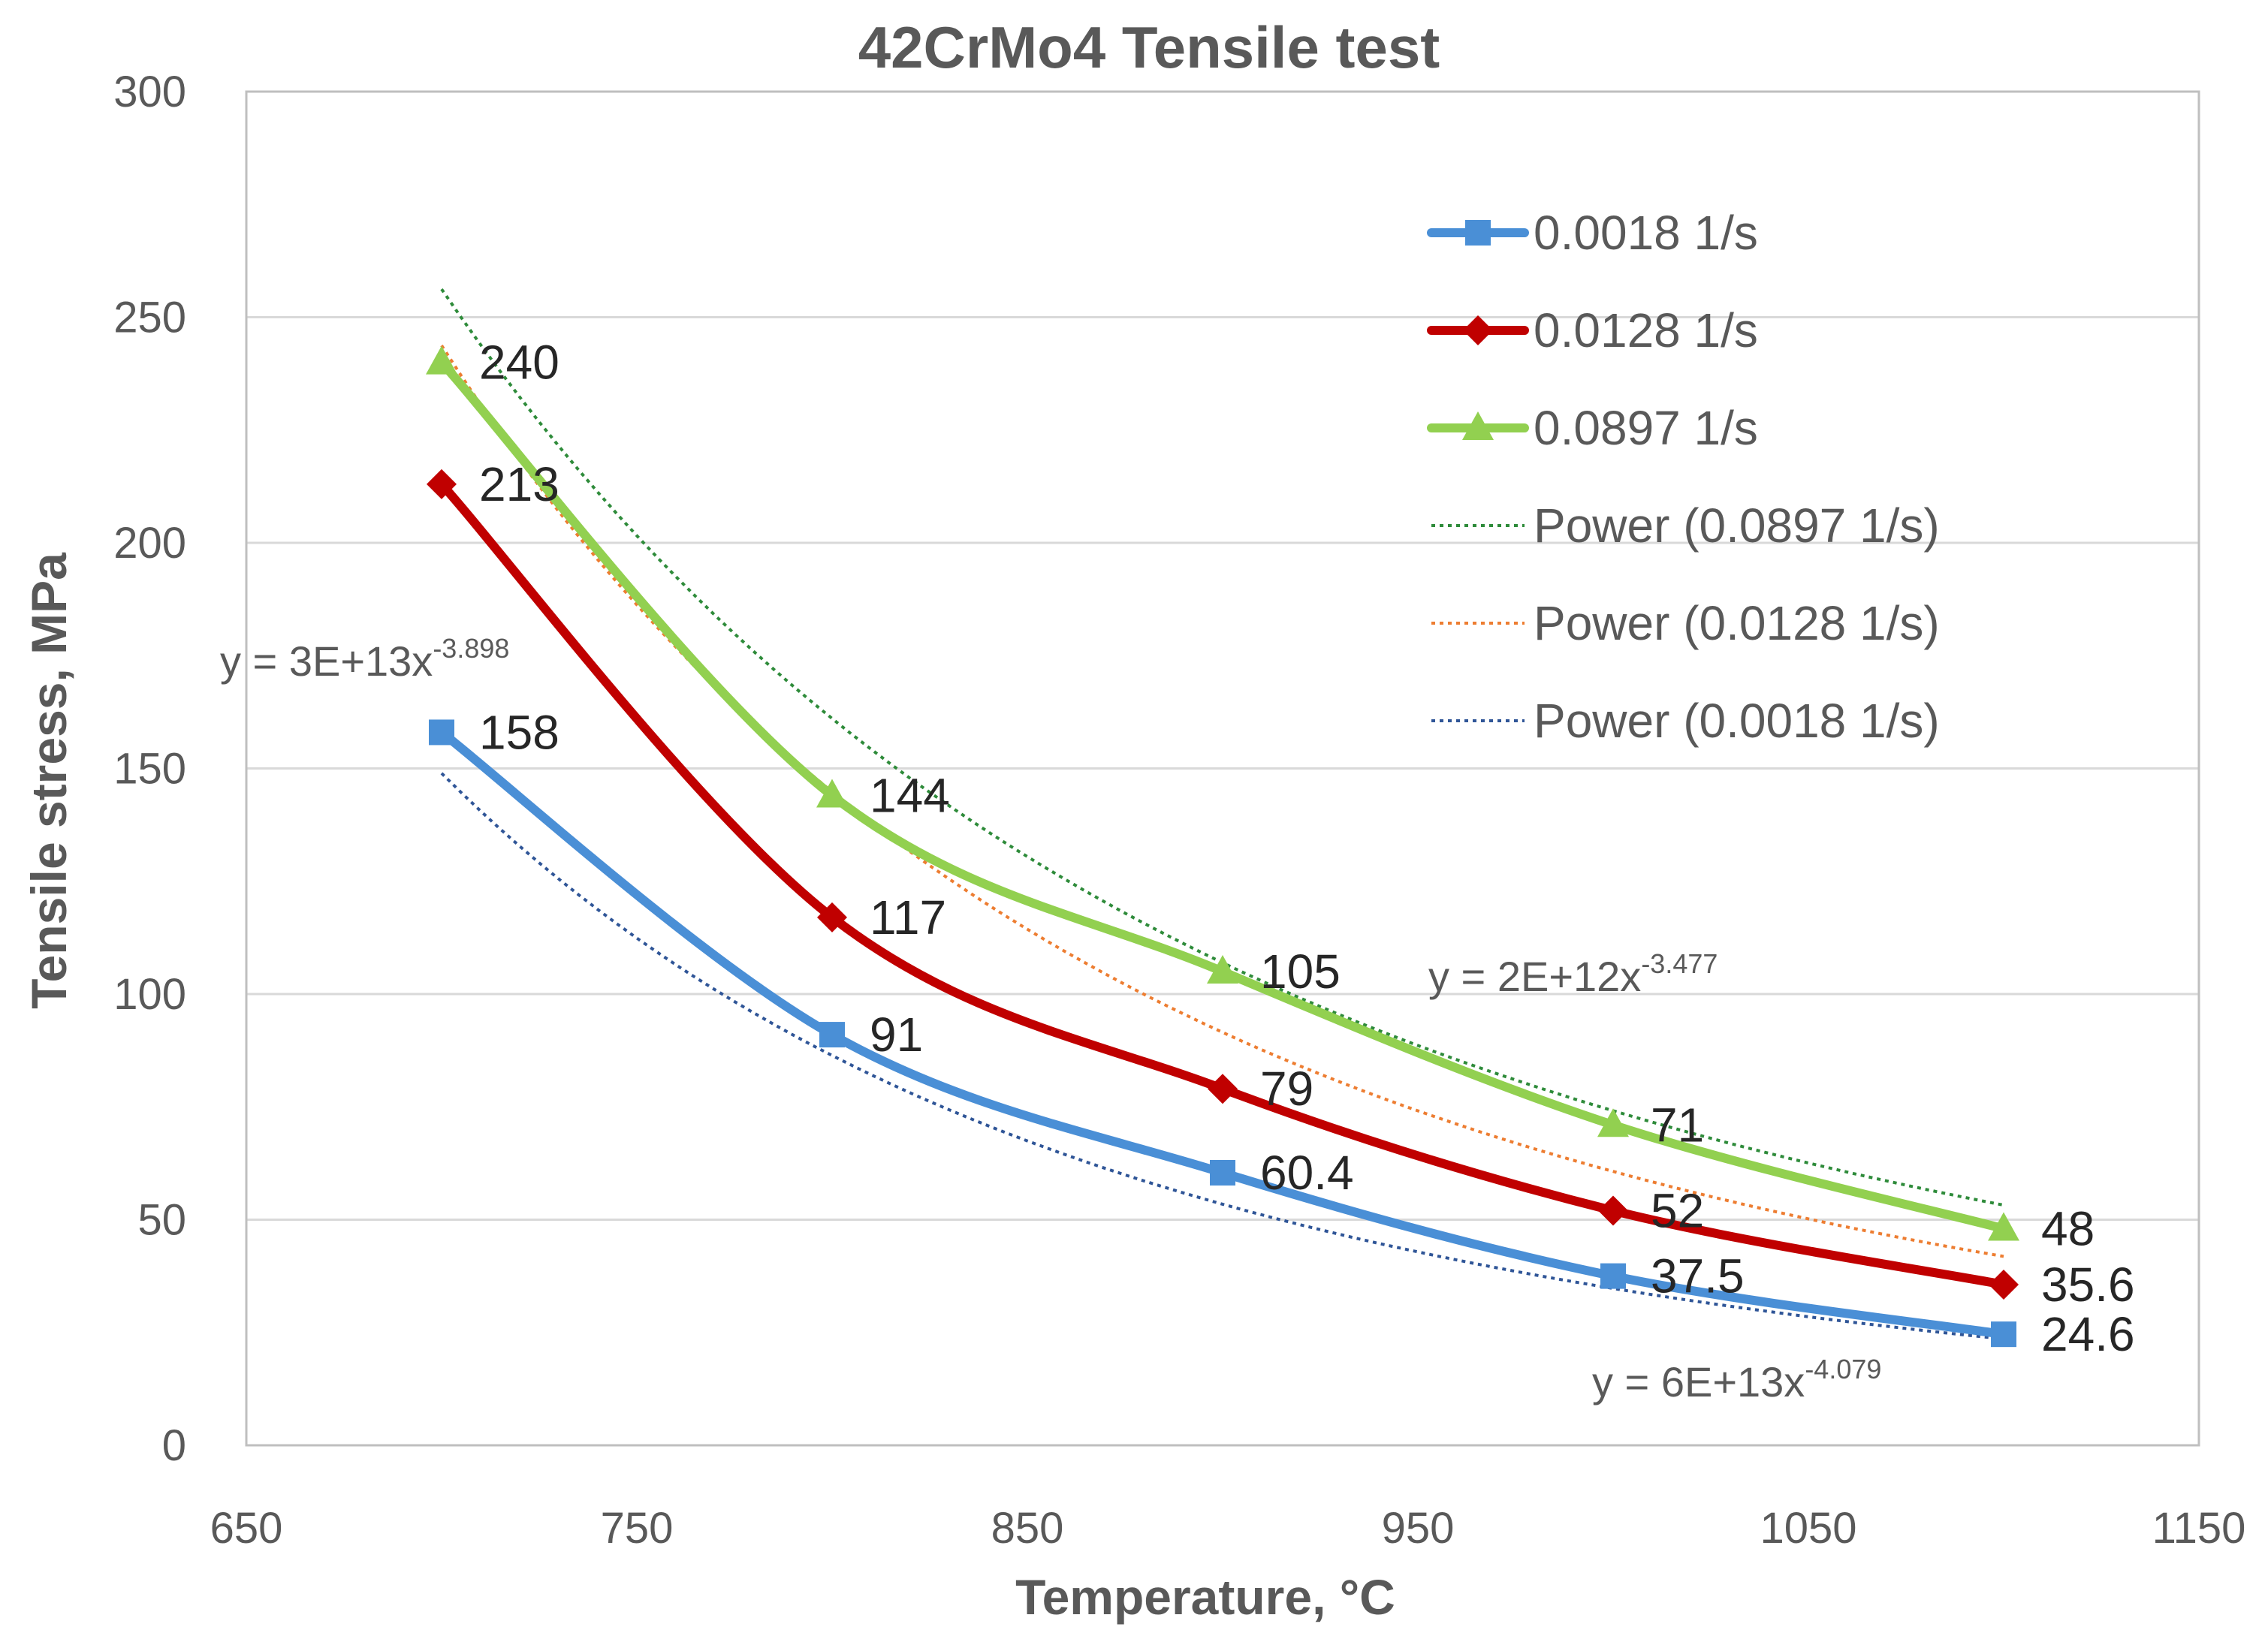 The image size is (2268, 1645). I want to click on data-label: 71, so click(1677, 1125).